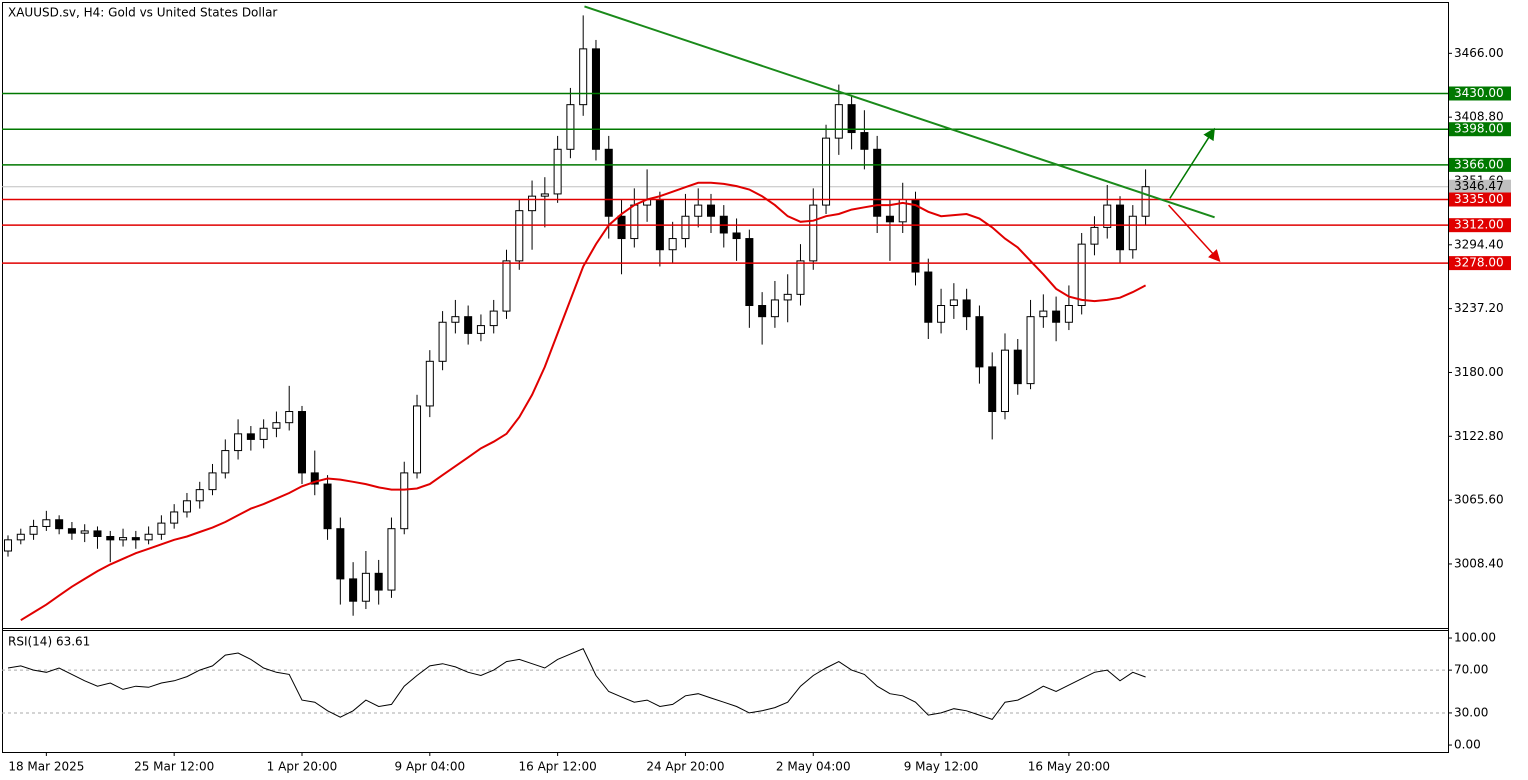  I want to click on y-tick-label: 3008.40, so click(1479, 563).